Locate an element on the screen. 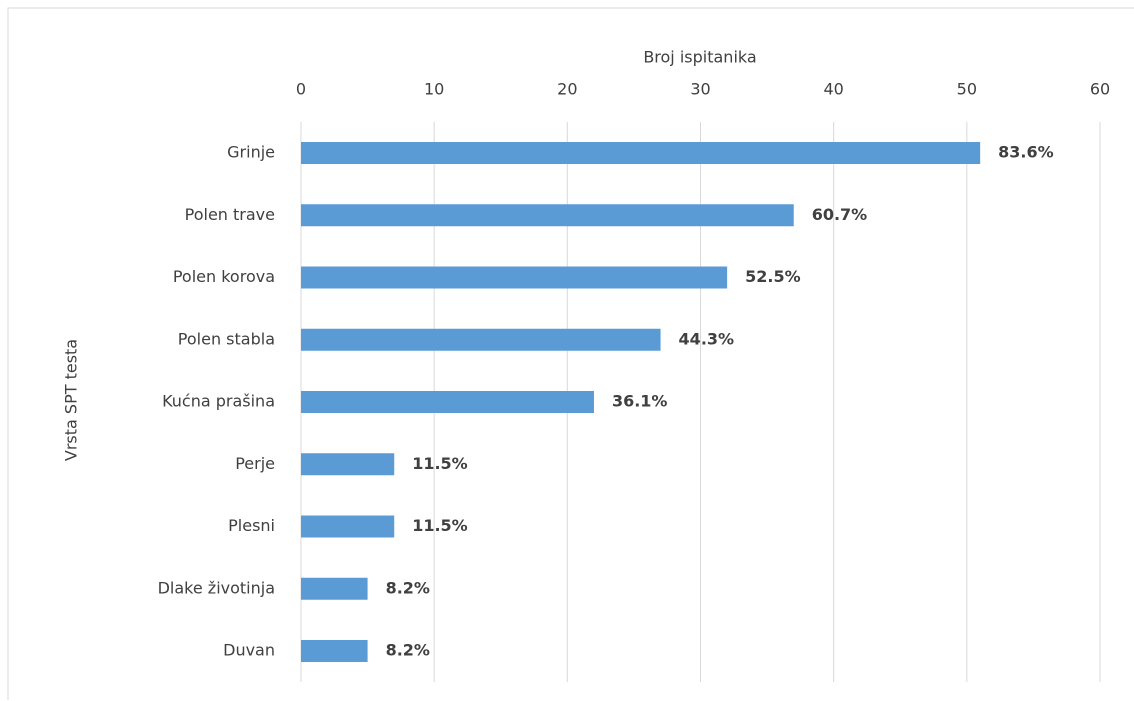 Image resolution: width=1134 pixels, height=701 pixels. x-tick-label: 50 is located at coordinates (967, 89).